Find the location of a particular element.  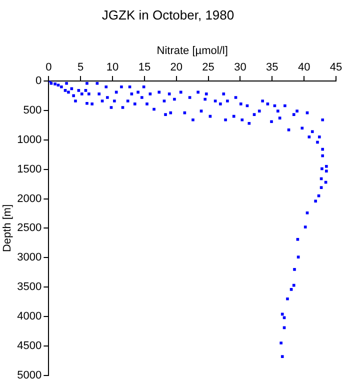

y-tick-label: 1000 is located at coordinates (29, 140).